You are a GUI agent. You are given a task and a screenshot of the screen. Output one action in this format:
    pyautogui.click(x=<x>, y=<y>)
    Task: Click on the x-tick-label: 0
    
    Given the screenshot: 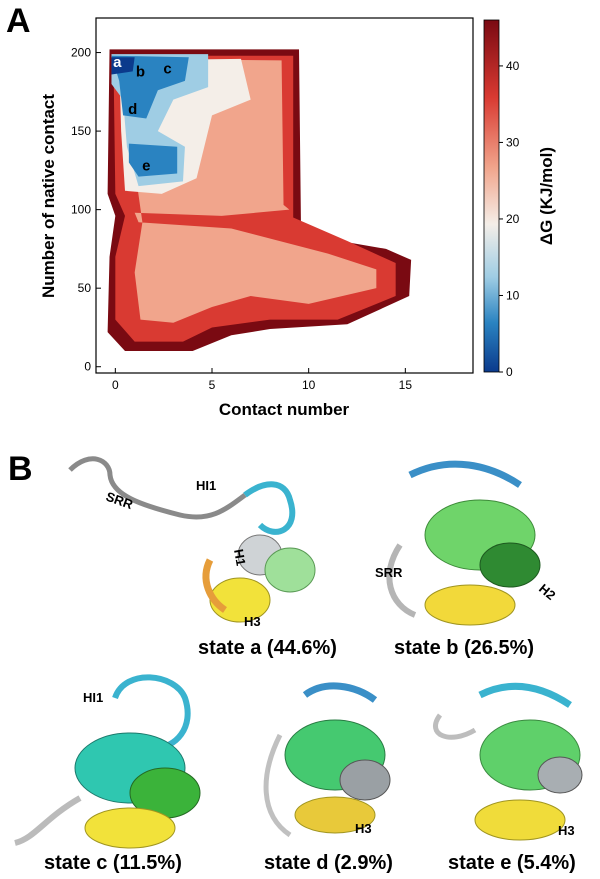 What is the action you would take?
    pyautogui.click(x=115, y=385)
    